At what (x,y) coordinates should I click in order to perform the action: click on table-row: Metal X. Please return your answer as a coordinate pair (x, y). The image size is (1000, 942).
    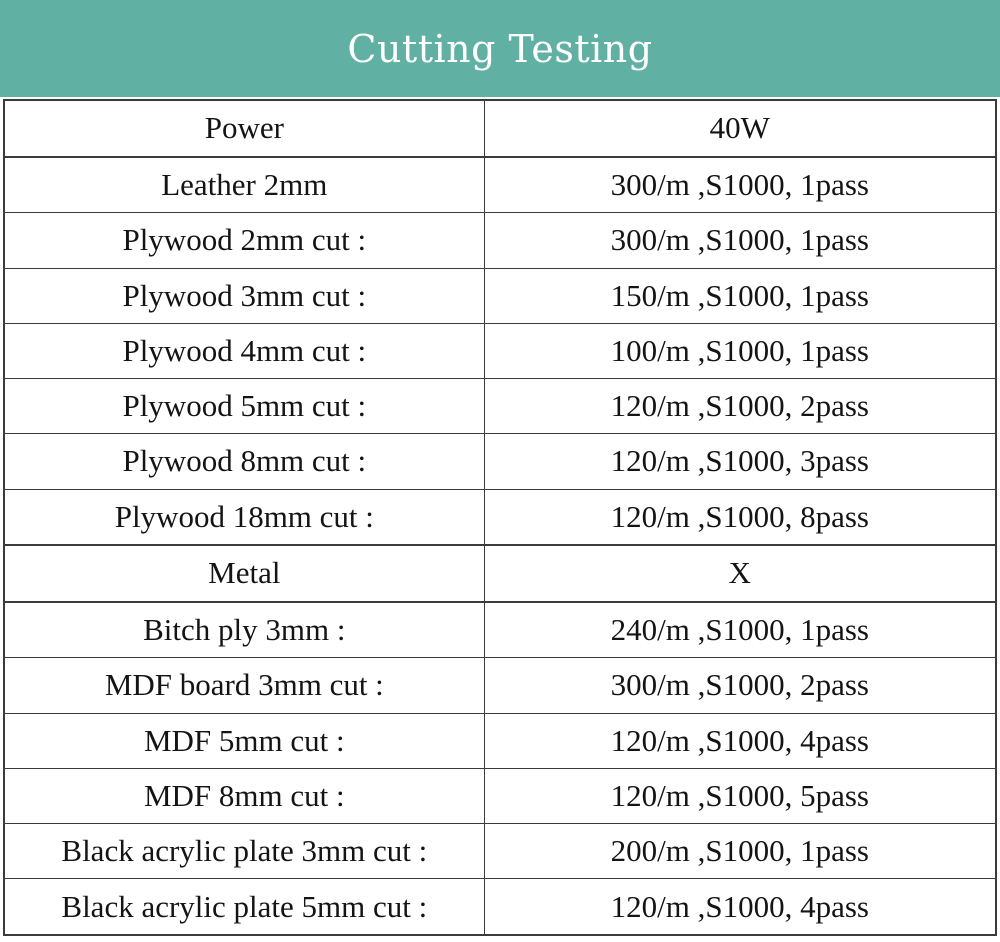
    Looking at the image, I should click on (500, 573).